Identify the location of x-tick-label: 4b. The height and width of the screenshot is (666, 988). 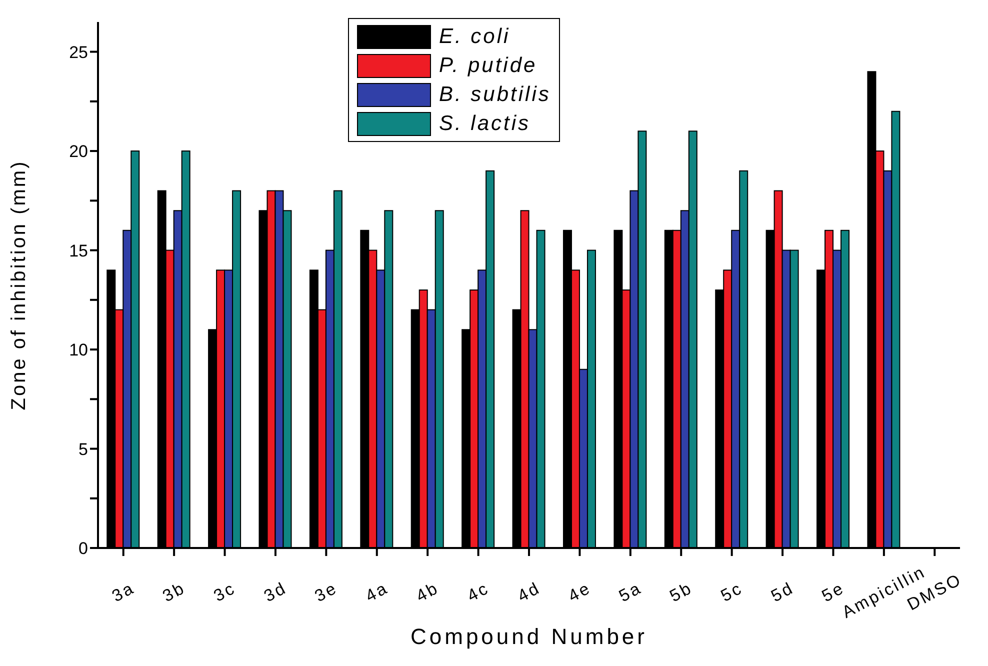
(427, 592).